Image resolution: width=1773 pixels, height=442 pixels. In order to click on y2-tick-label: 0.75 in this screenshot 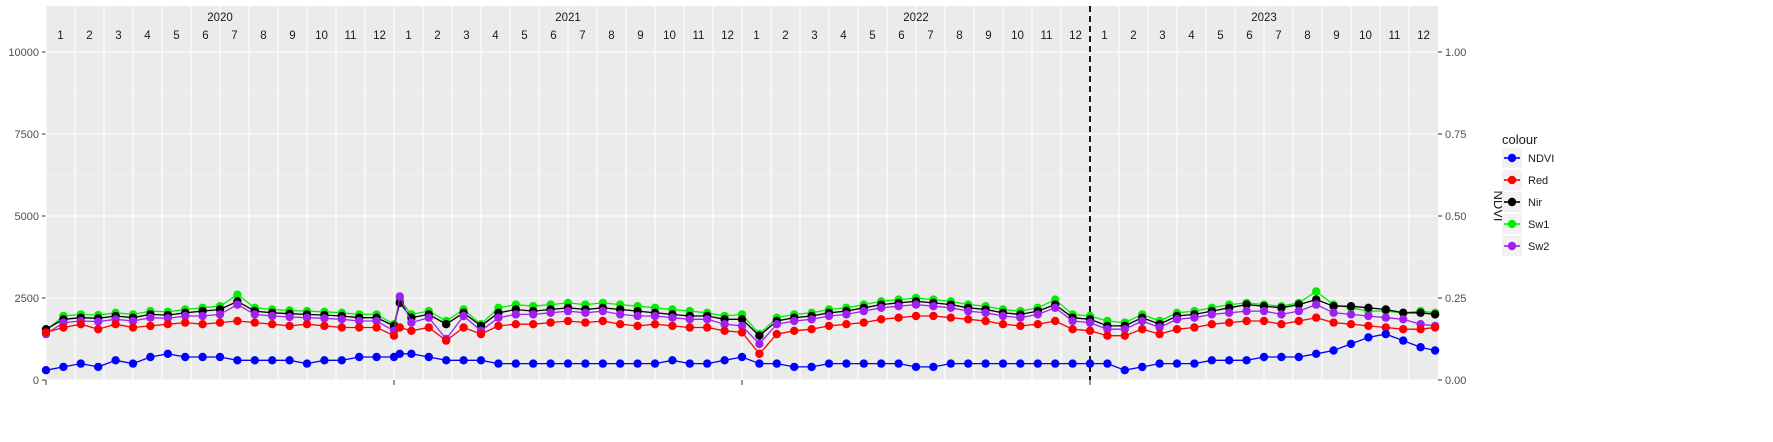, I will do `click(1455, 135)`.